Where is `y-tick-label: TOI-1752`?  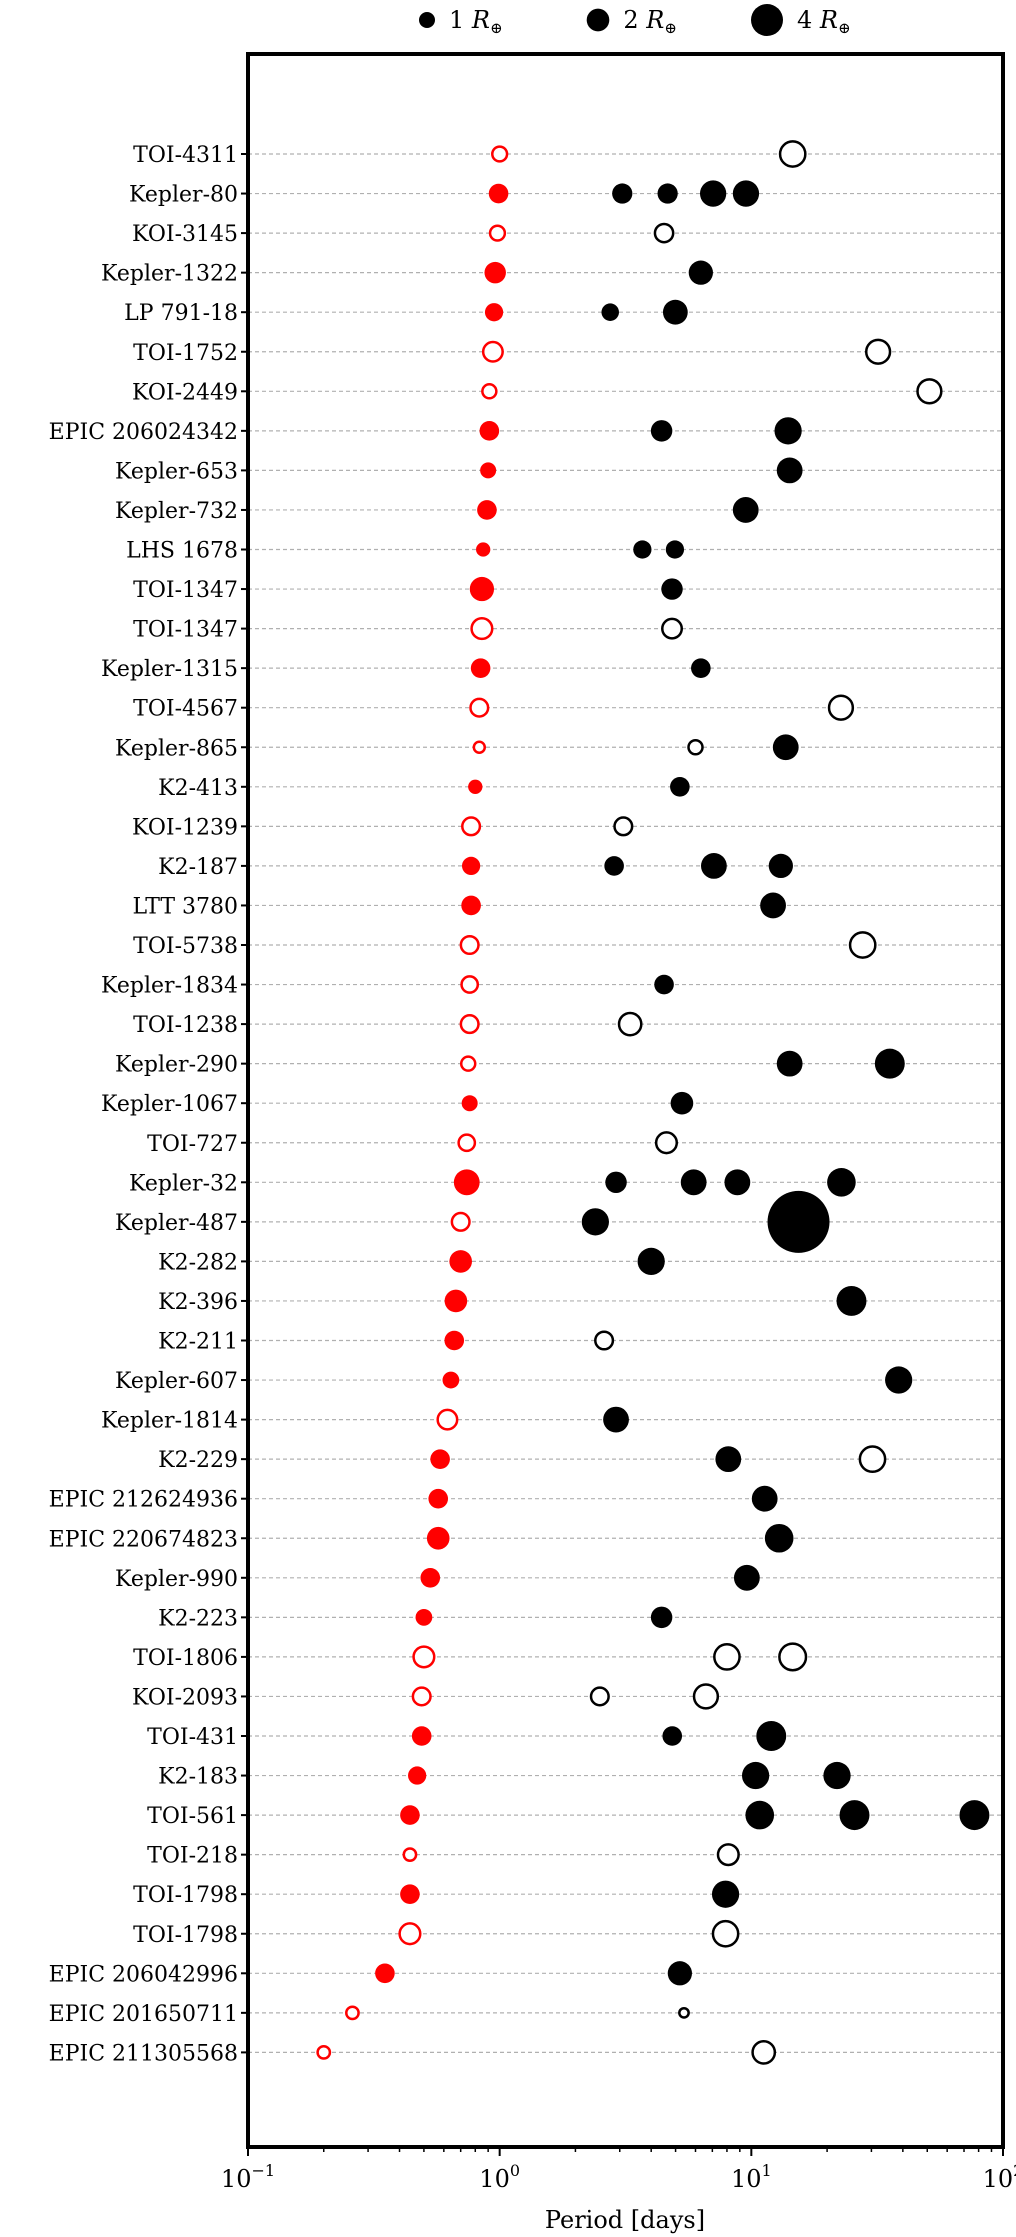
y-tick-label: TOI-1752 is located at coordinates (185, 353).